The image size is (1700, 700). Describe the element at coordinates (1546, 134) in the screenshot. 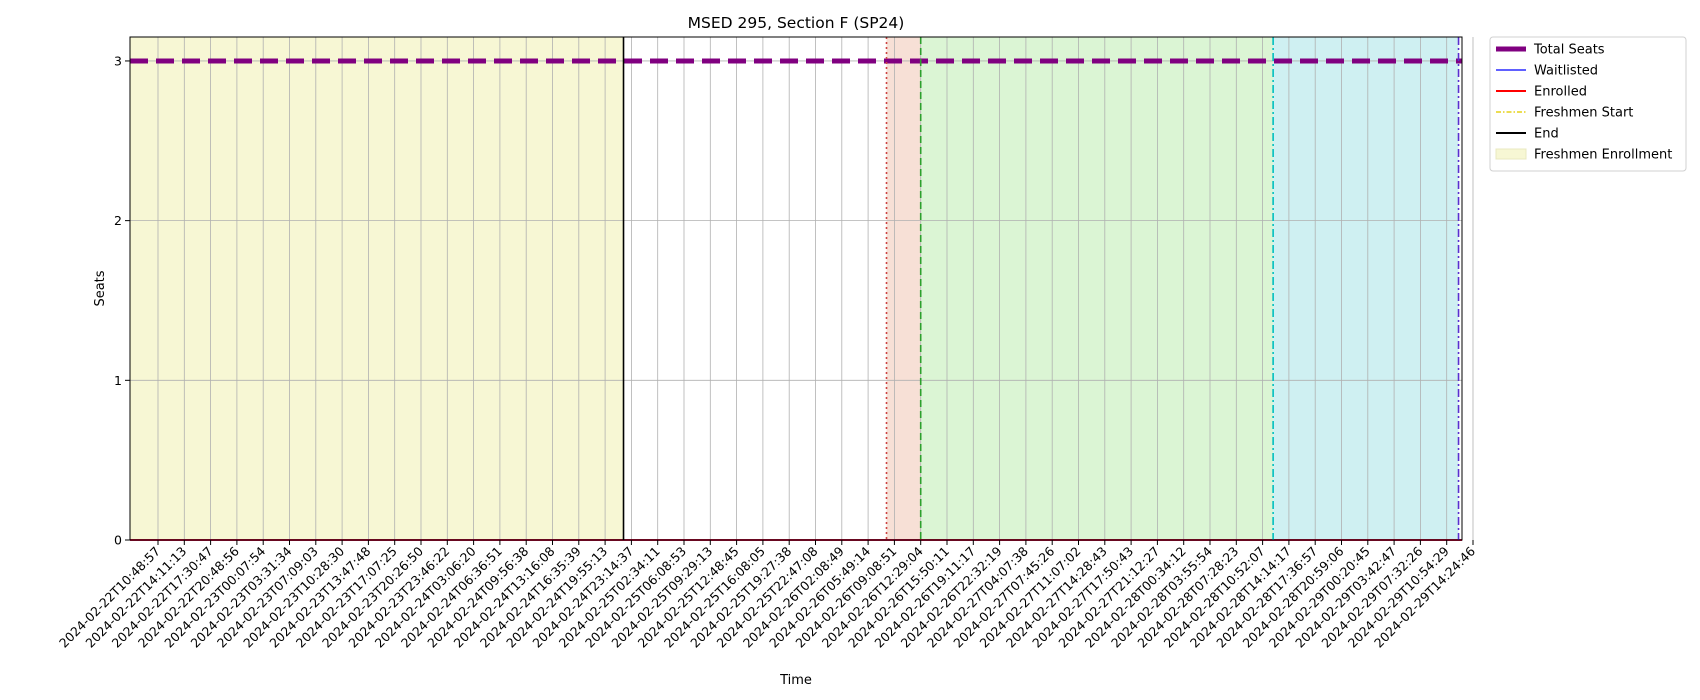

I see `legend-entry-label: End` at that location.